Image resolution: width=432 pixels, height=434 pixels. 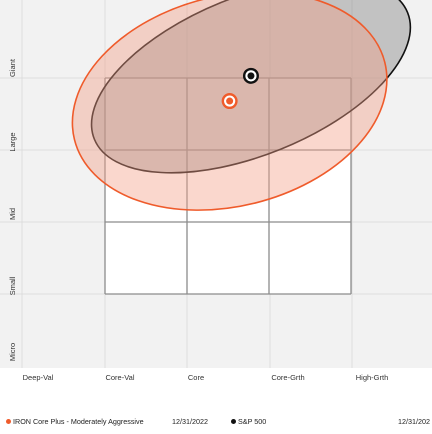 What do you see at coordinates (119, 377) in the screenshot?
I see `x-tick-label: Core-Val` at bounding box center [119, 377].